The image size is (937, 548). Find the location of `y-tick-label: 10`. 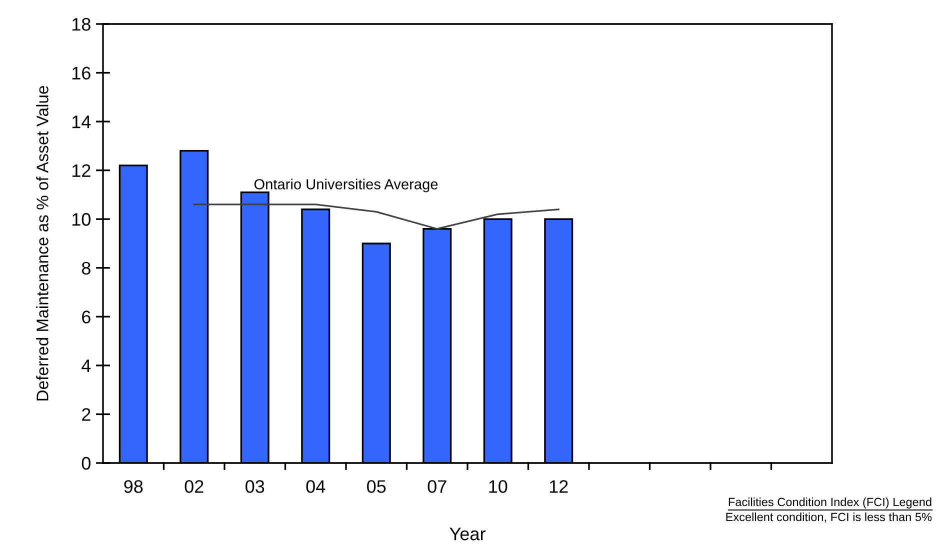

y-tick-label: 10 is located at coordinates (81, 219).